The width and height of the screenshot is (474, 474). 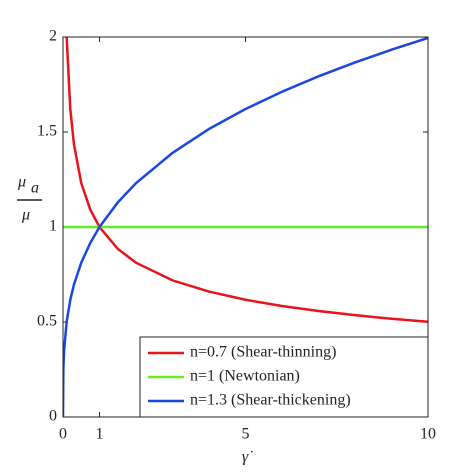 What do you see at coordinates (63, 434) in the screenshot?
I see `x-tick-label: 0` at bounding box center [63, 434].